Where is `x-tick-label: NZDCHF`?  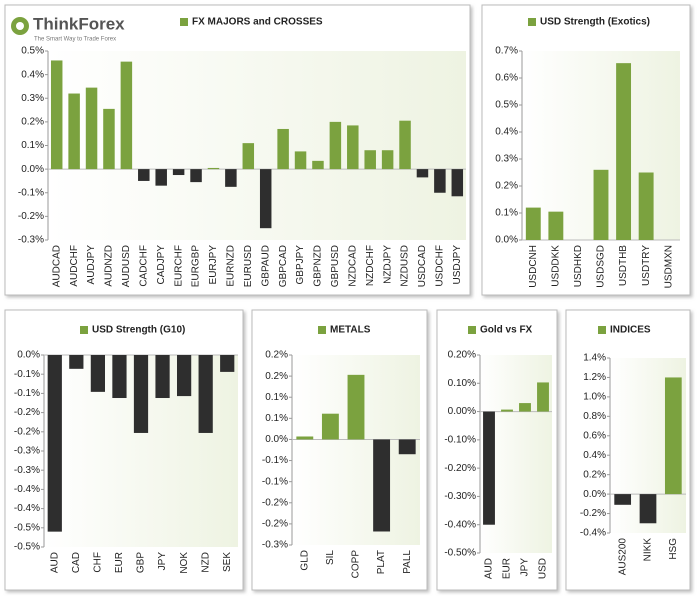 x-tick-label: NZDCHF is located at coordinates (370, 265).